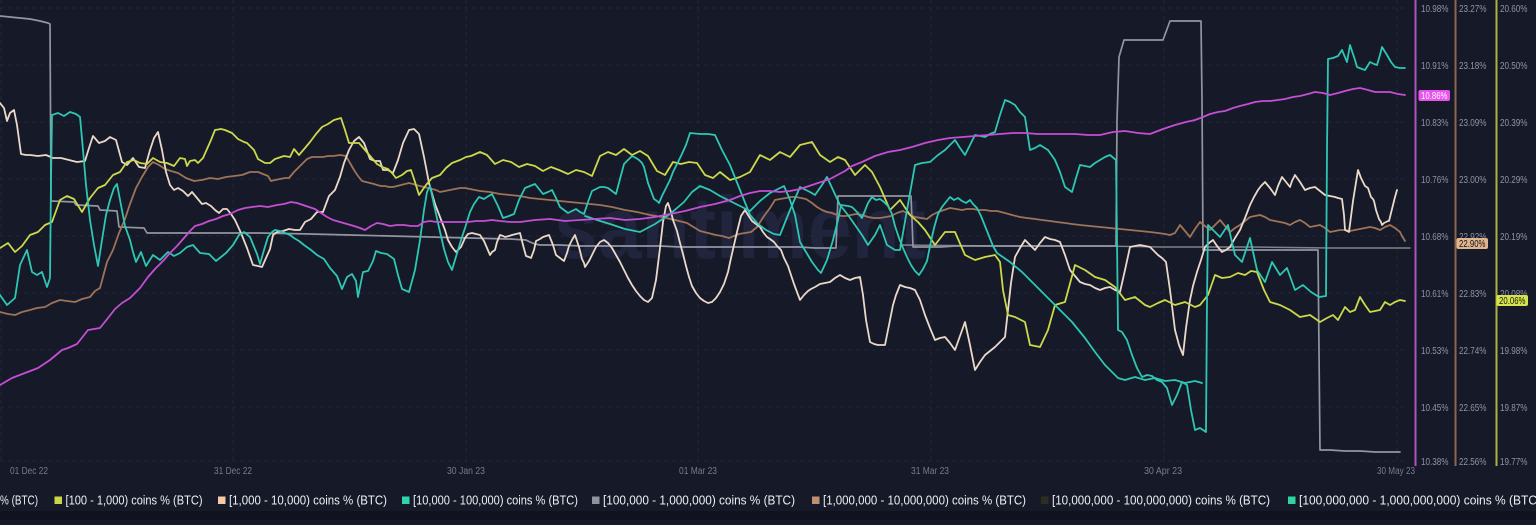 This screenshot has height=525, width=1536. What do you see at coordinates (1435, 237) in the screenshot?
I see `svg-text: 10.68%` at bounding box center [1435, 237].